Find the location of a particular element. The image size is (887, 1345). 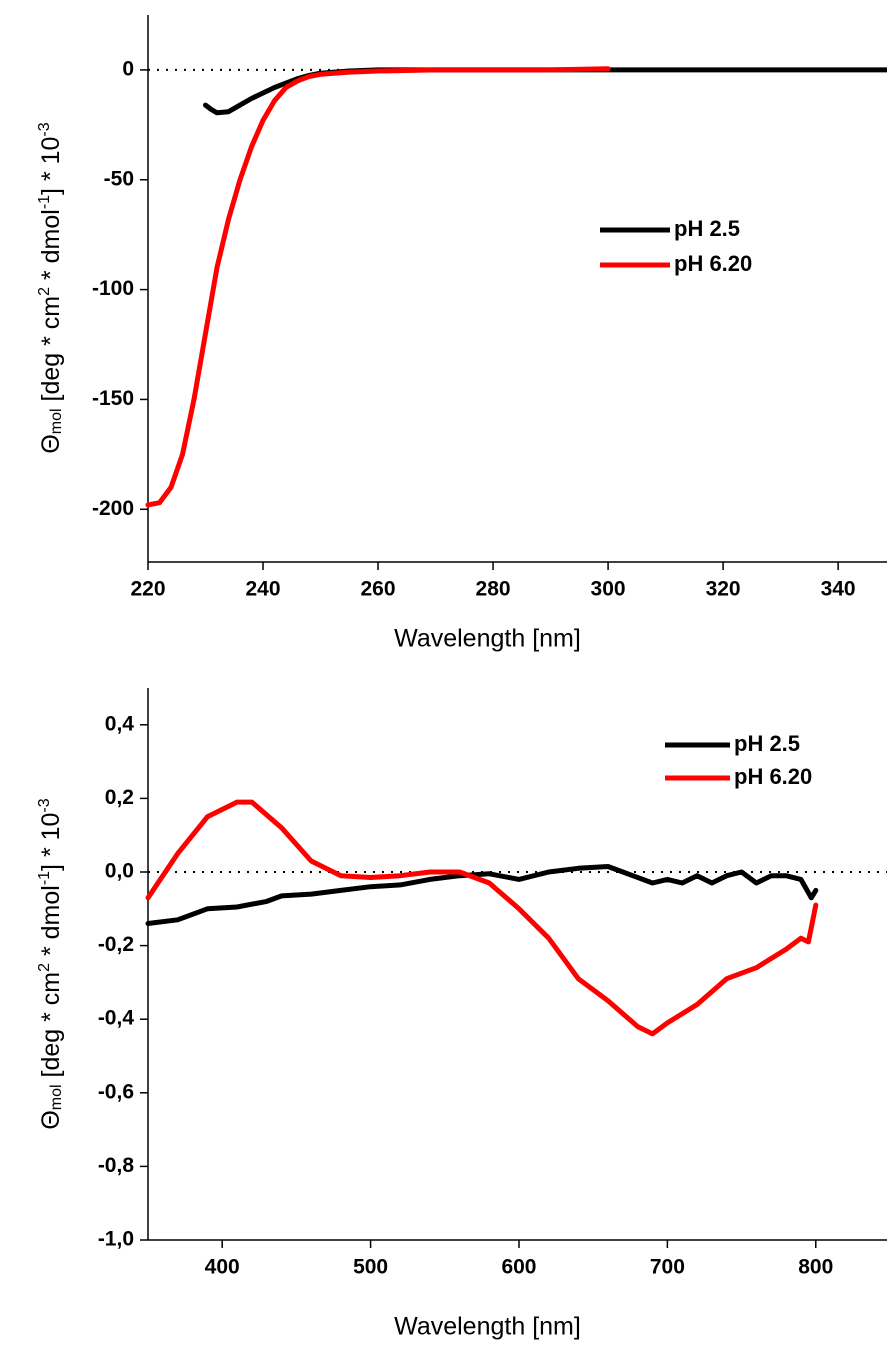

y-tick-label: 0,2 is located at coordinates (119, 797).